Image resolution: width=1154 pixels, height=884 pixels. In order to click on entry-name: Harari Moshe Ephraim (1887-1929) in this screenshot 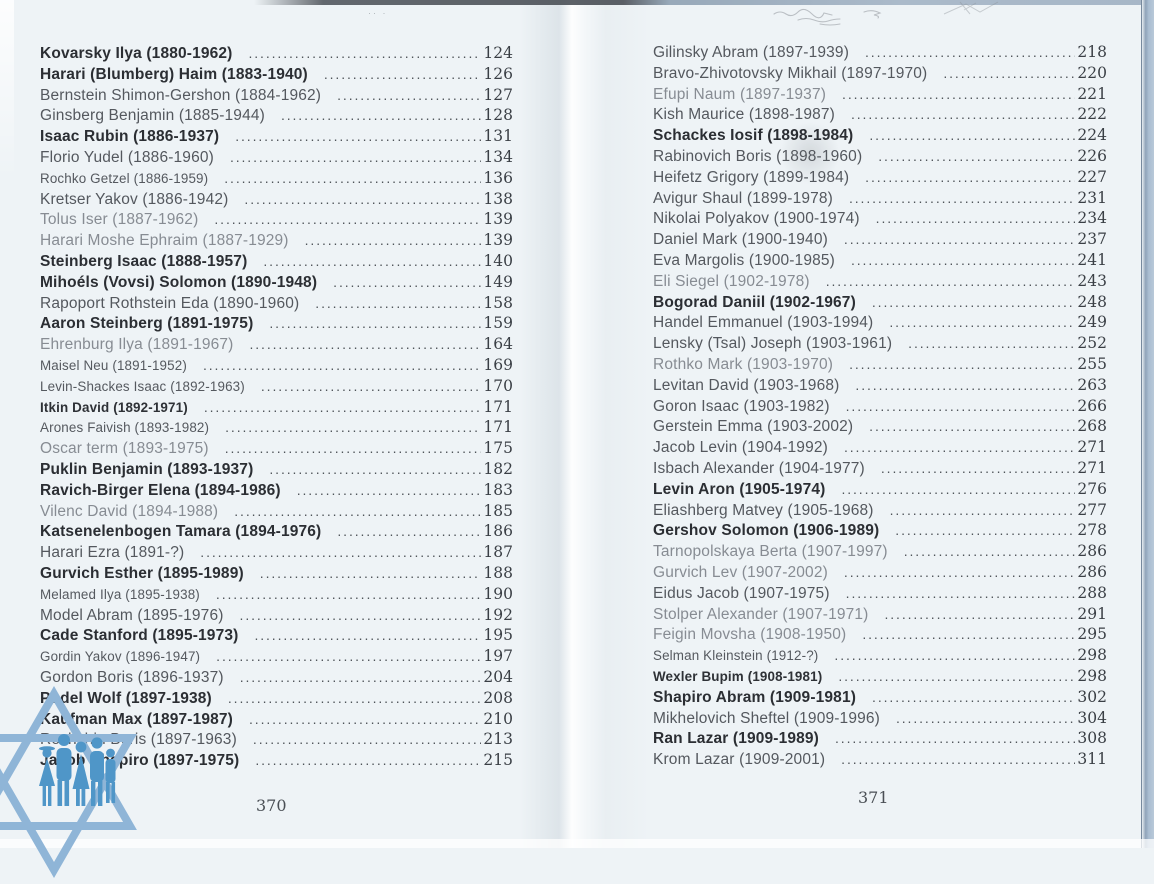, I will do `click(164, 241)`.